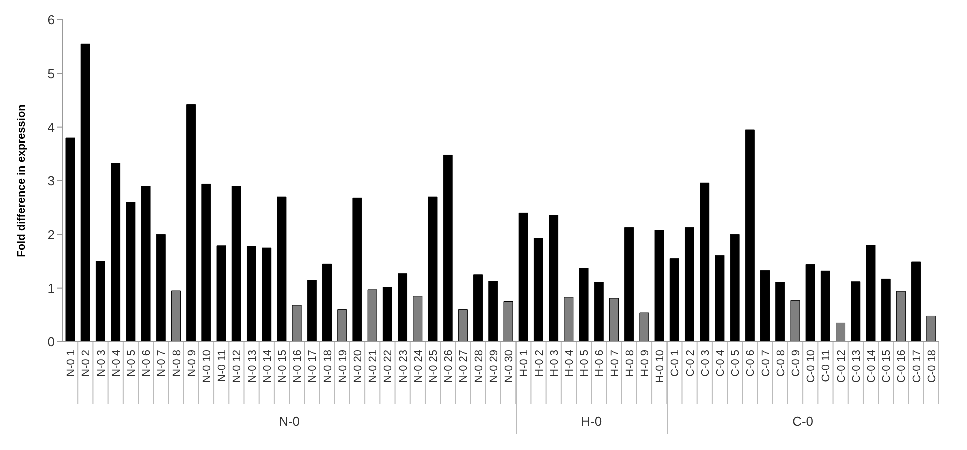  I want to click on x-tick-label: N-0 15, so click(283, 367).